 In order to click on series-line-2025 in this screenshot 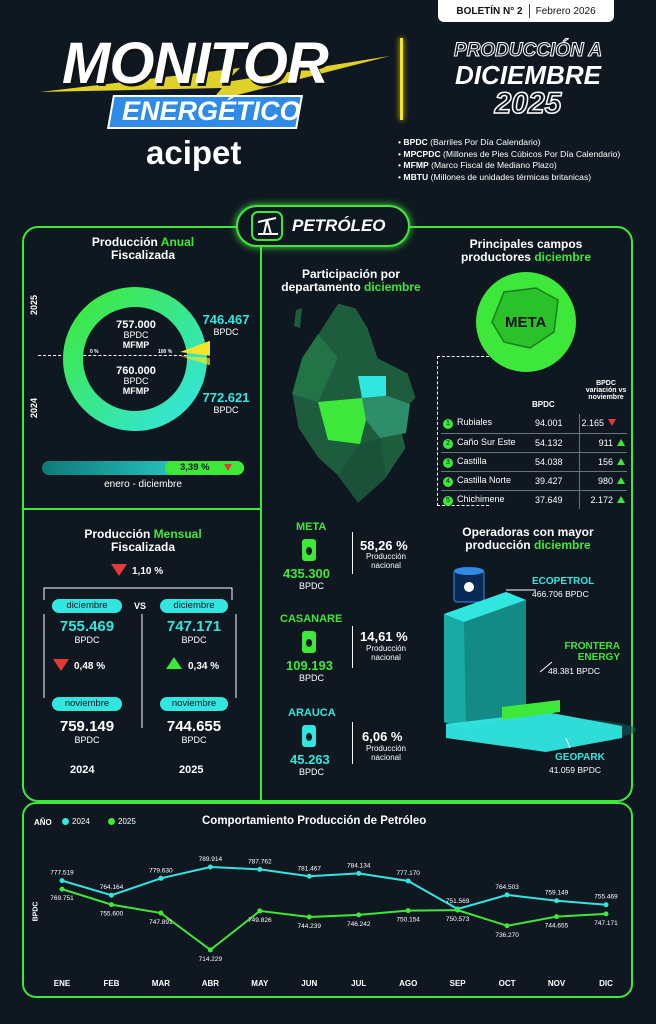, I will do `click(334, 920)`.